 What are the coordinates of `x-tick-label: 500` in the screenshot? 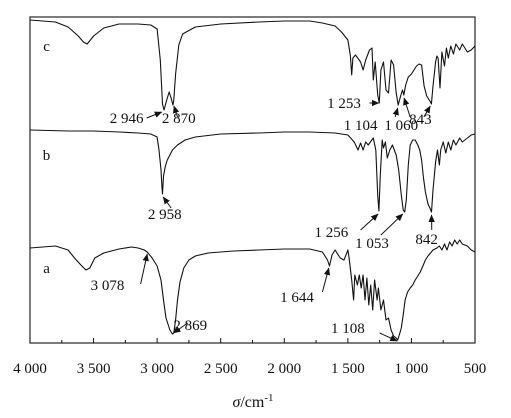 It's located at (475, 369).